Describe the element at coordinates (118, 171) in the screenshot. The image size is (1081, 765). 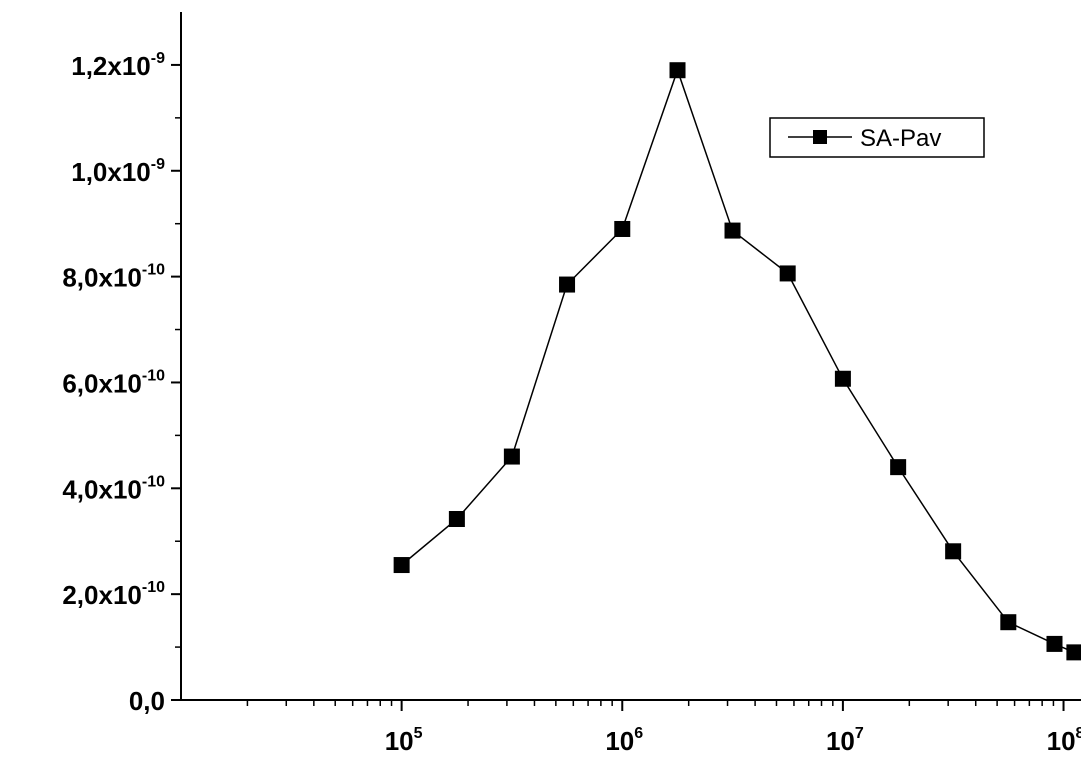
I see `y-tick-label: 1,0x10⁻⁹` at that location.